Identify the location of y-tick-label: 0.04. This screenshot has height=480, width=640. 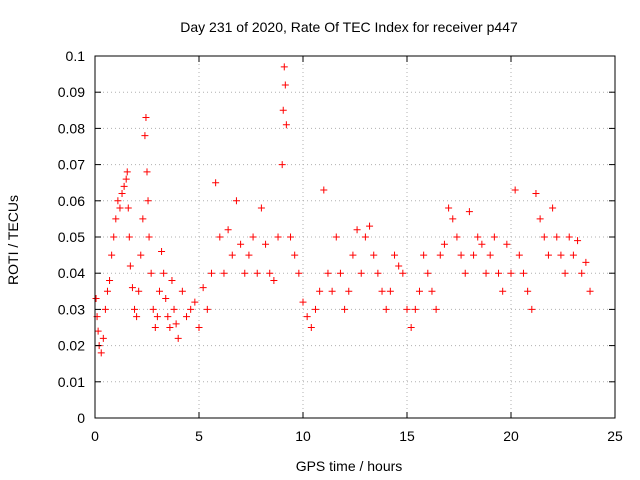
(71, 273).